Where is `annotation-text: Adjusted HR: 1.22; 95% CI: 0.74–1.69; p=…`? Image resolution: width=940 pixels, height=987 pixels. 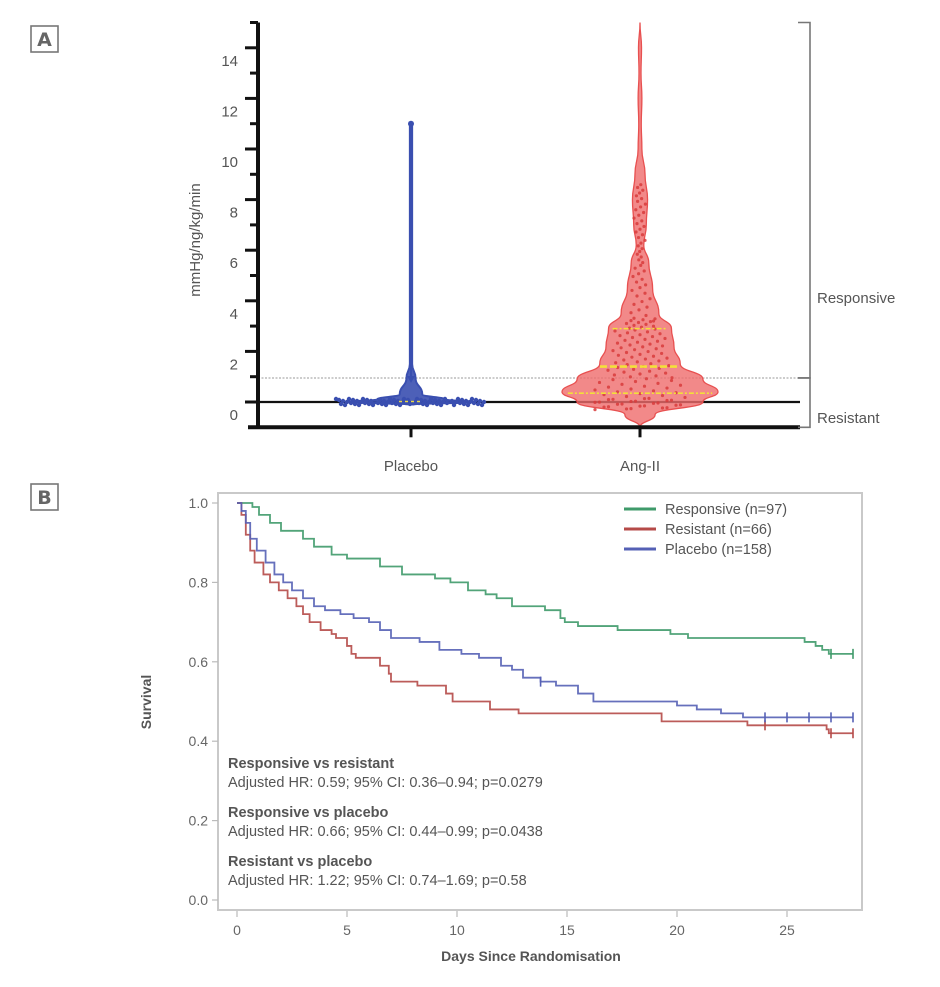
annotation-text: Adjusted HR: 1.22; 95% CI: 0.74–1.69; p=… is located at coordinates (377, 881).